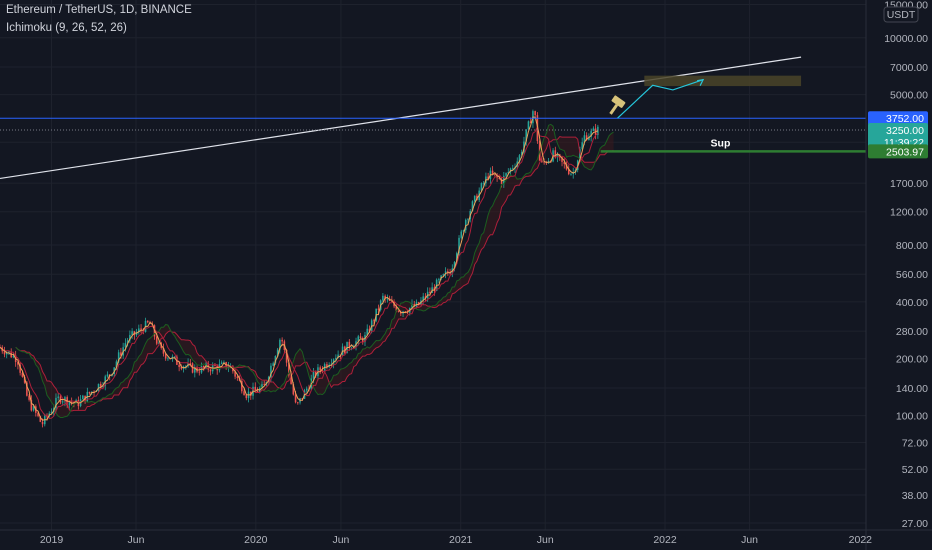 The image size is (932, 550). I want to click on time-tick-label: 2019, so click(52, 540).